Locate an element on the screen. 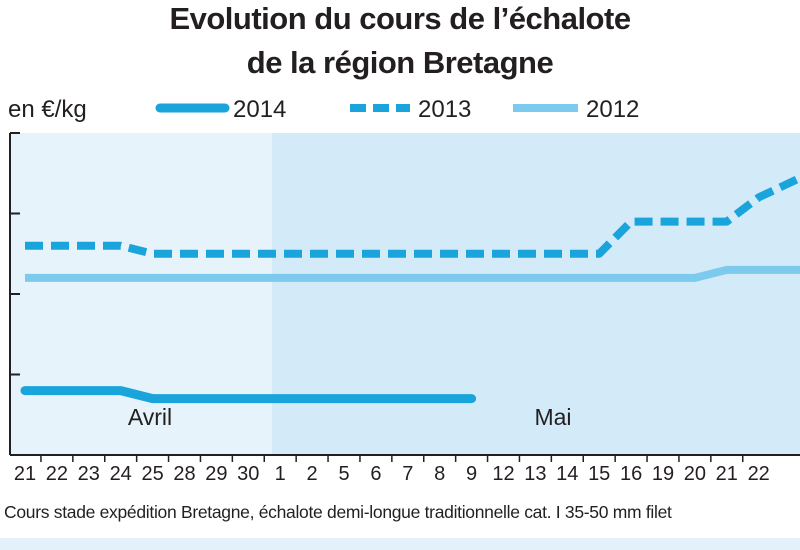  x-tick-label: 2 is located at coordinates (312, 474).